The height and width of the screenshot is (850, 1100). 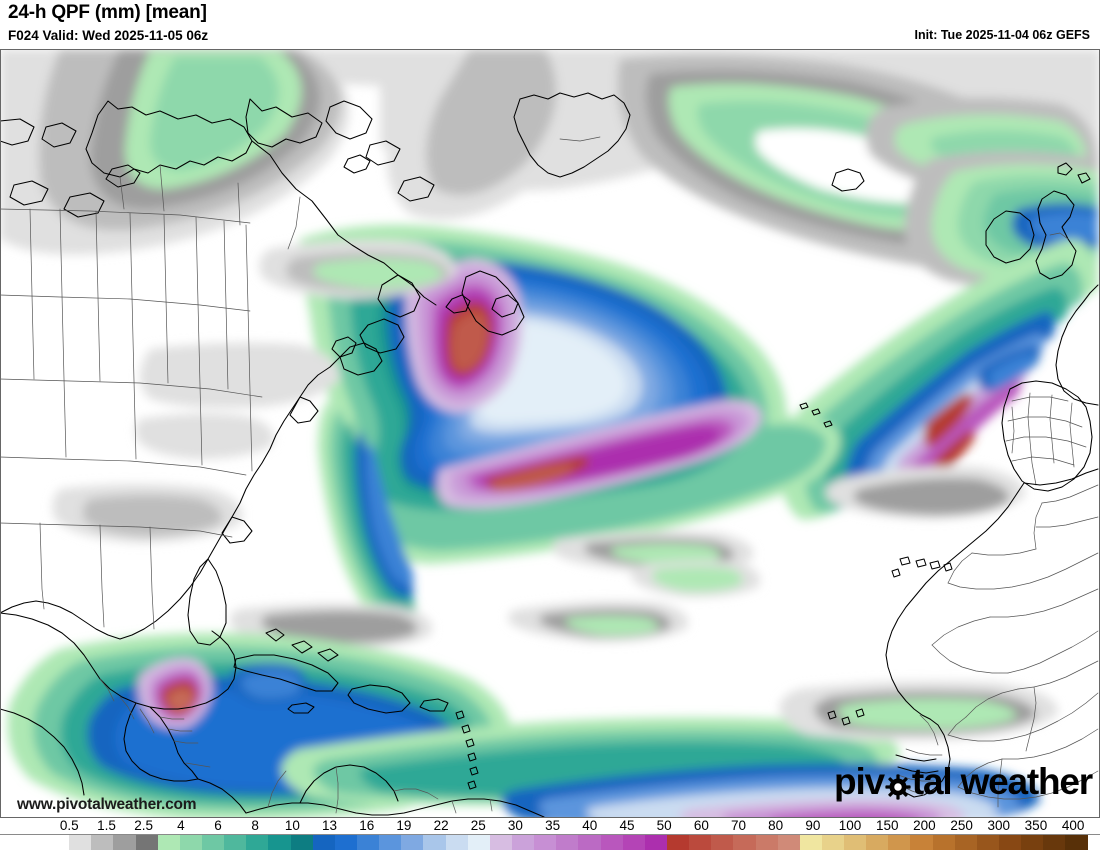 I want to click on colorbar-tick: 10, so click(x=292, y=825).